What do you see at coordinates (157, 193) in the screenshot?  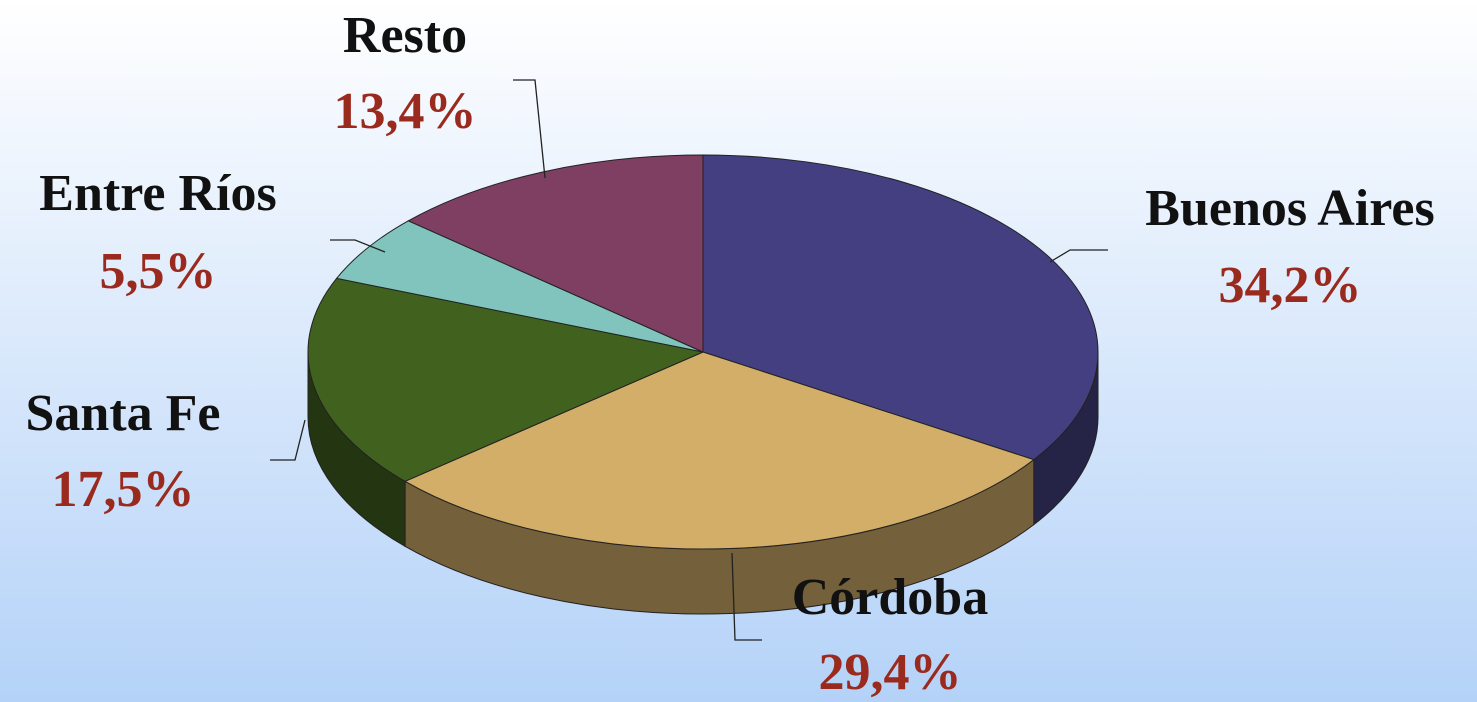 I see `slice-label: Entre Ríos` at bounding box center [157, 193].